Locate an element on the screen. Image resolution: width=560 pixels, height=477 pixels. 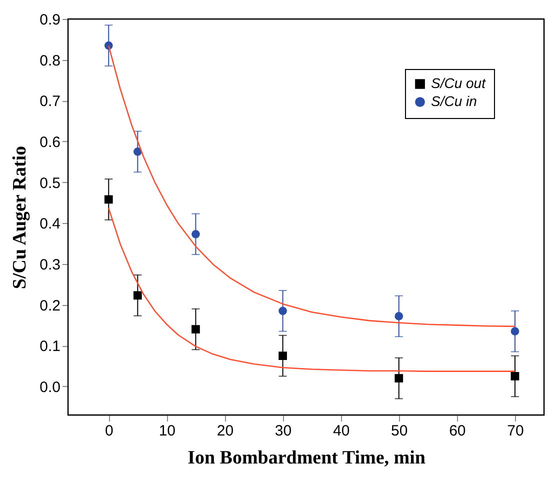
x-tick-label: 20 is located at coordinates (225, 431).